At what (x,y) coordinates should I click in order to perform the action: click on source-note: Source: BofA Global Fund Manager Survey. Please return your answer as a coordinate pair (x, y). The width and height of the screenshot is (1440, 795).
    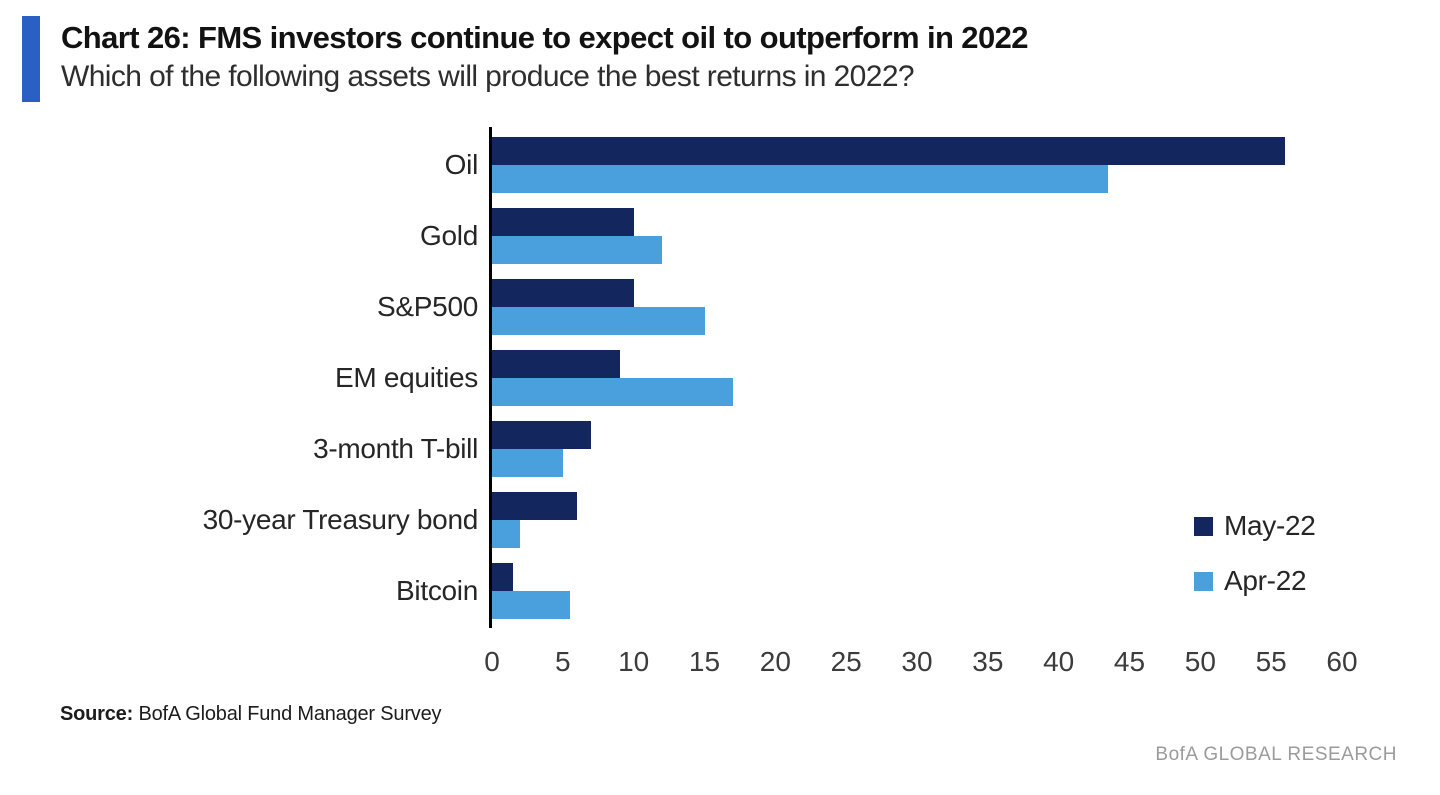
    Looking at the image, I should click on (251, 714).